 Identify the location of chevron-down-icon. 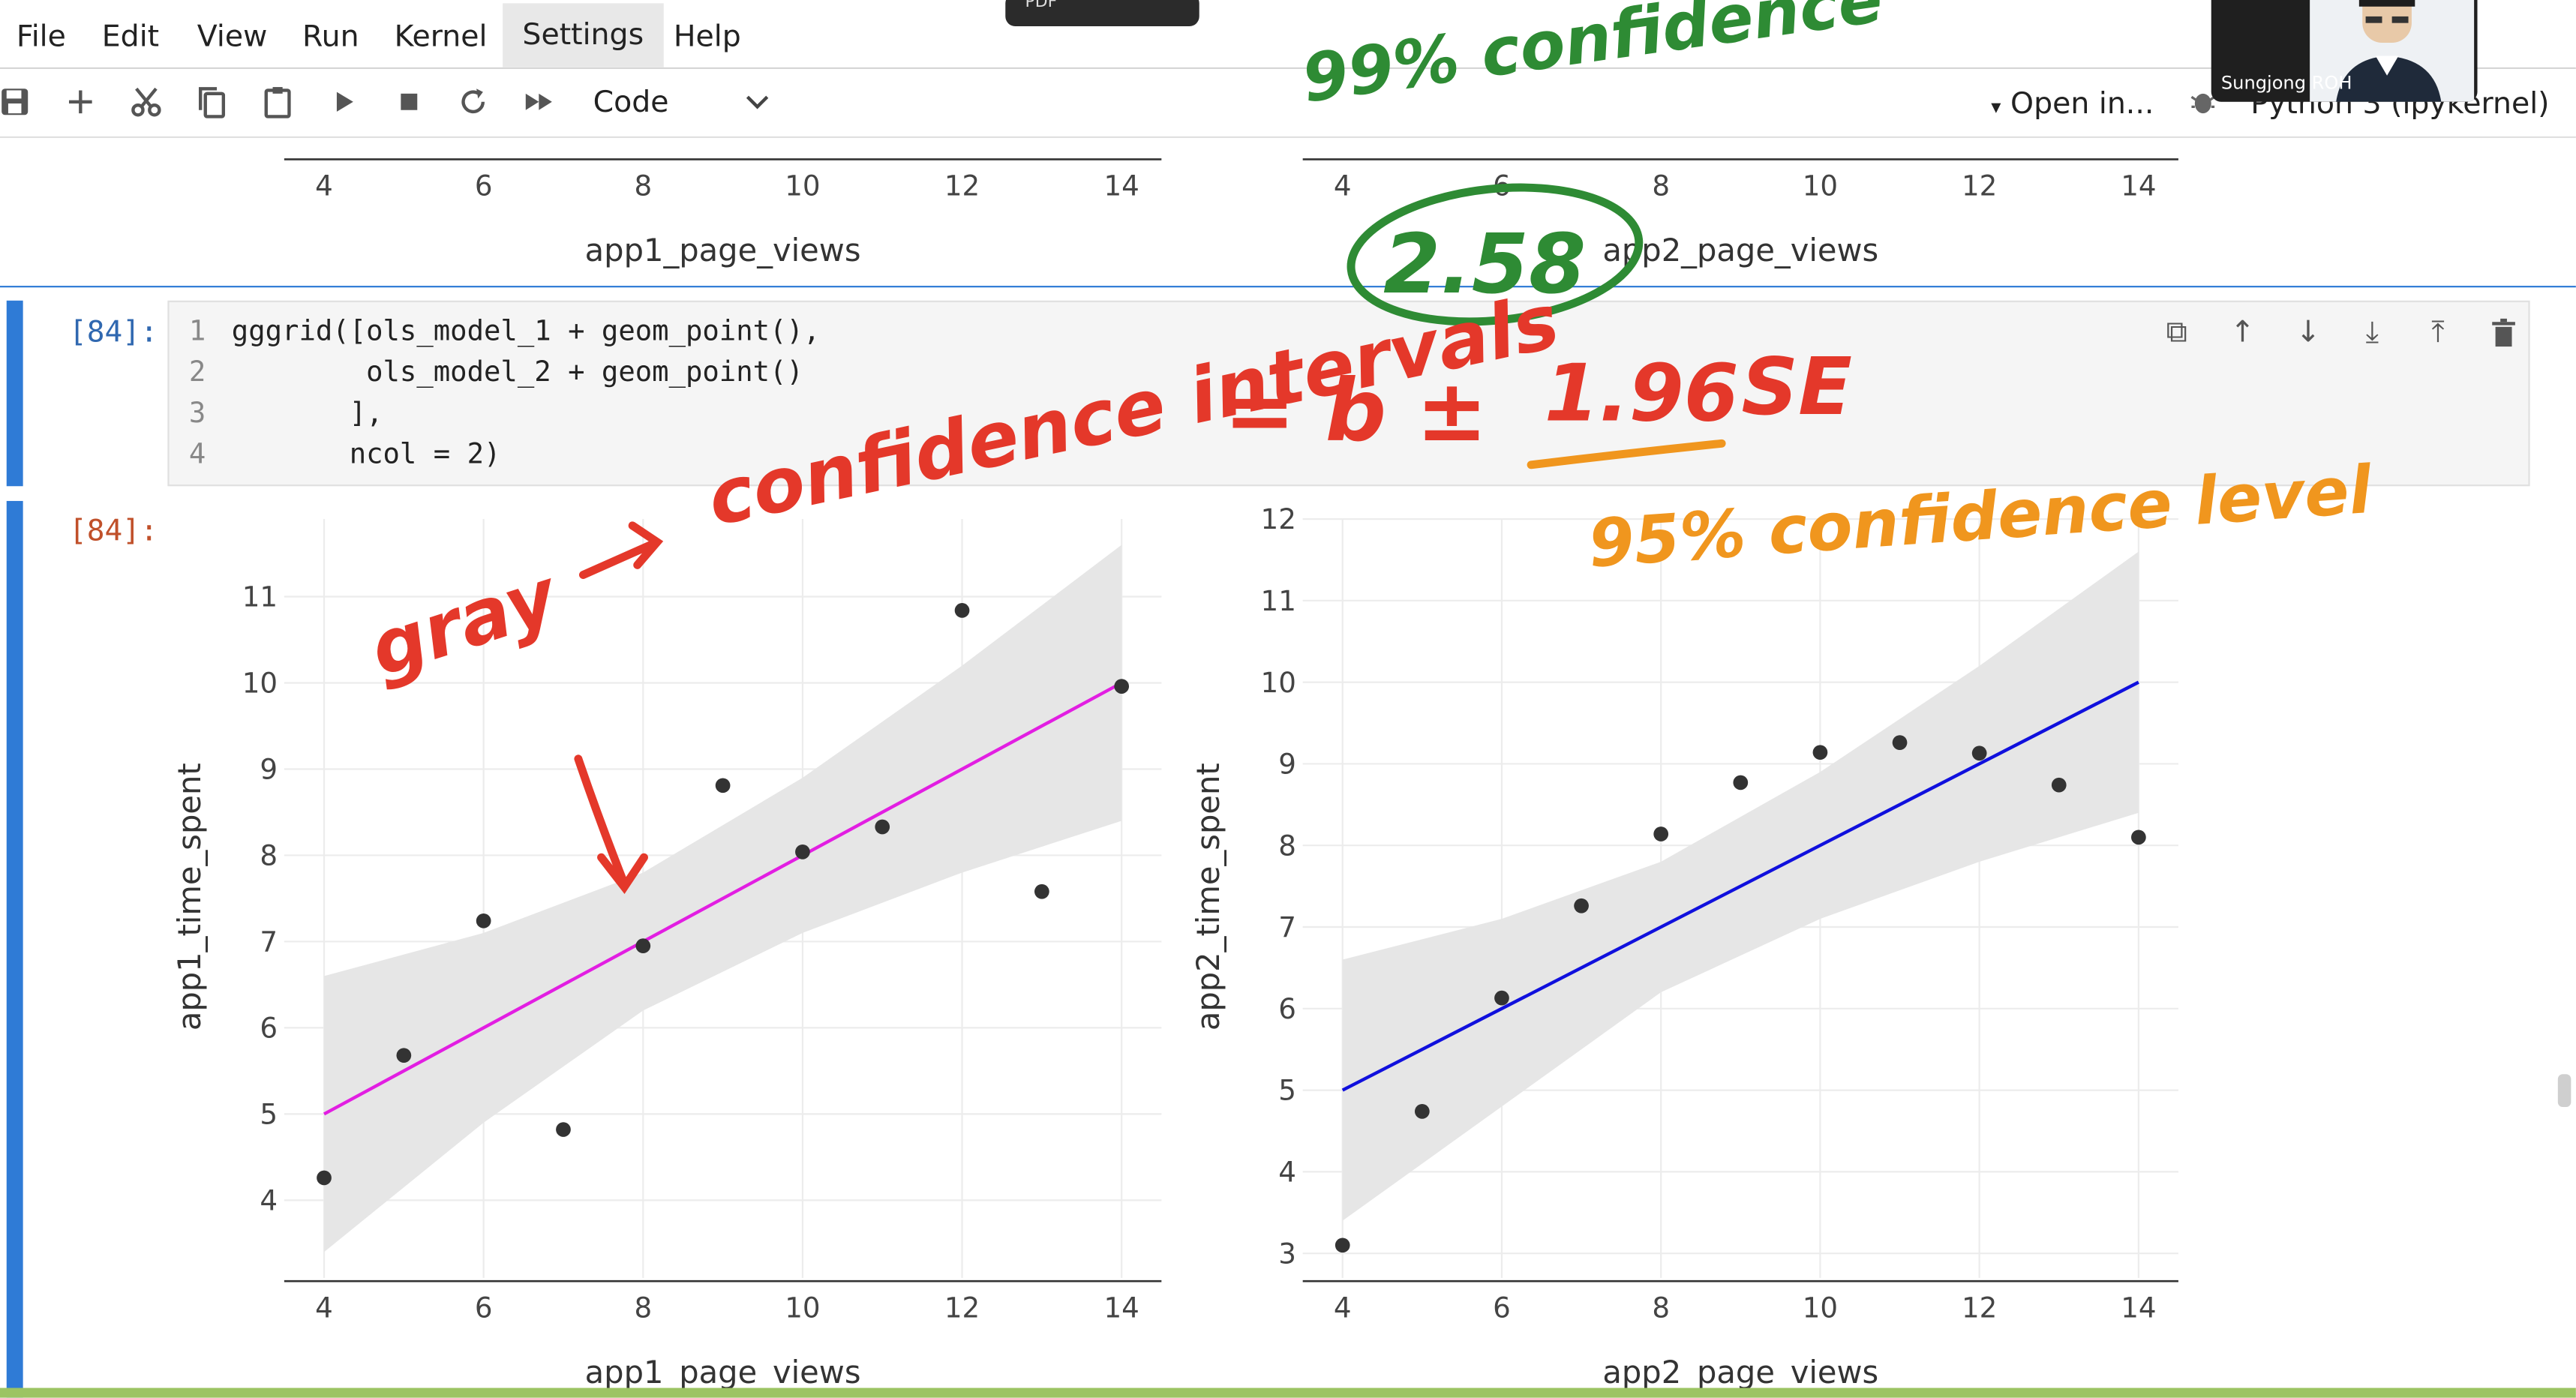
(758, 102).